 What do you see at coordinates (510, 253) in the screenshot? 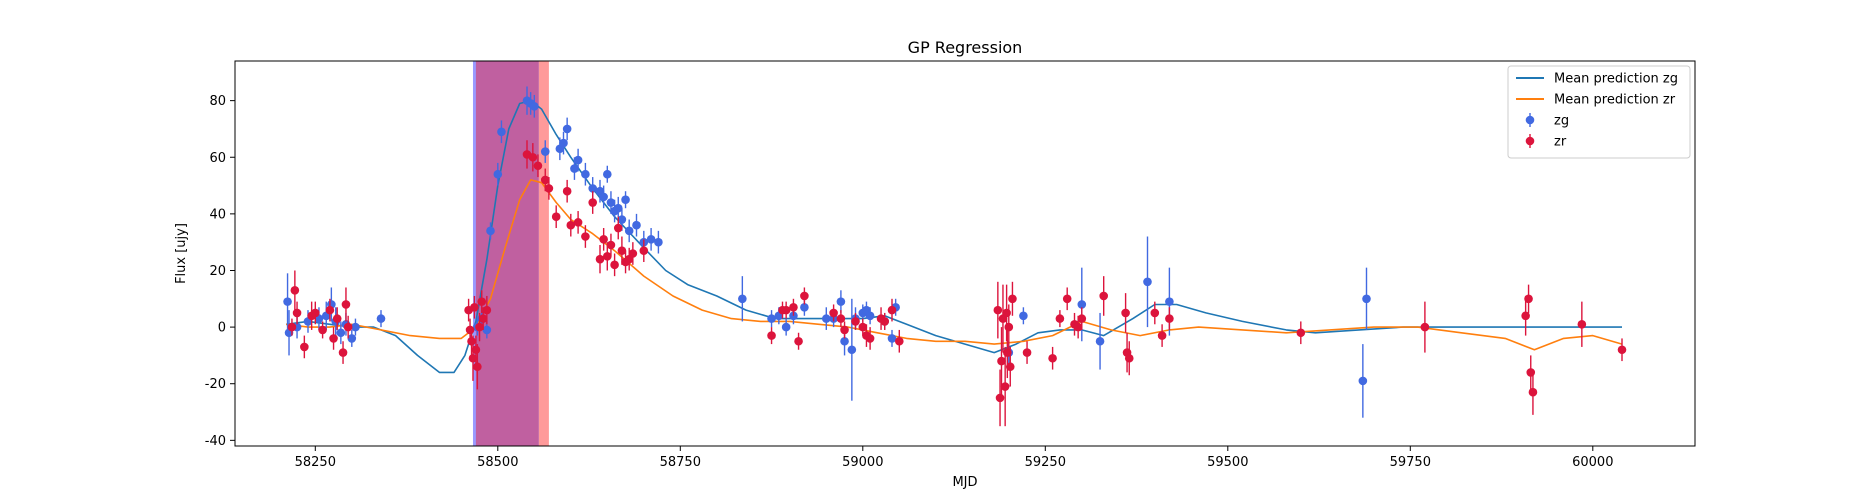
I see `shaded-regions` at bounding box center [510, 253].